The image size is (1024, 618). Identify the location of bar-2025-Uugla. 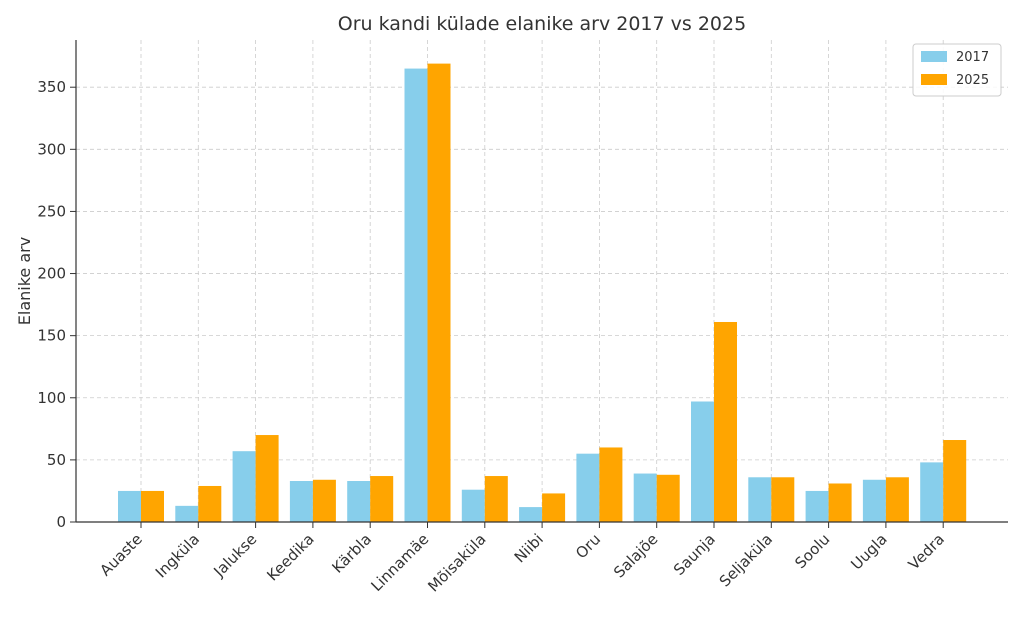
(897, 499).